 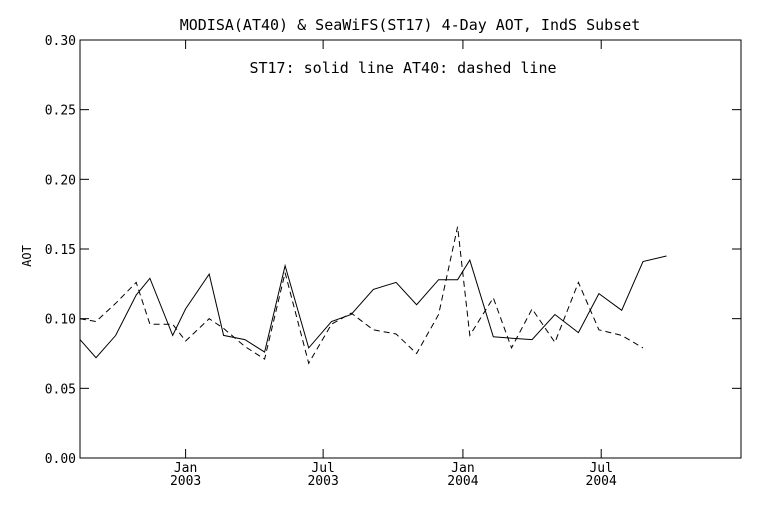 I want to click on y-tick-label: 0.05, so click(x=60, y=389).